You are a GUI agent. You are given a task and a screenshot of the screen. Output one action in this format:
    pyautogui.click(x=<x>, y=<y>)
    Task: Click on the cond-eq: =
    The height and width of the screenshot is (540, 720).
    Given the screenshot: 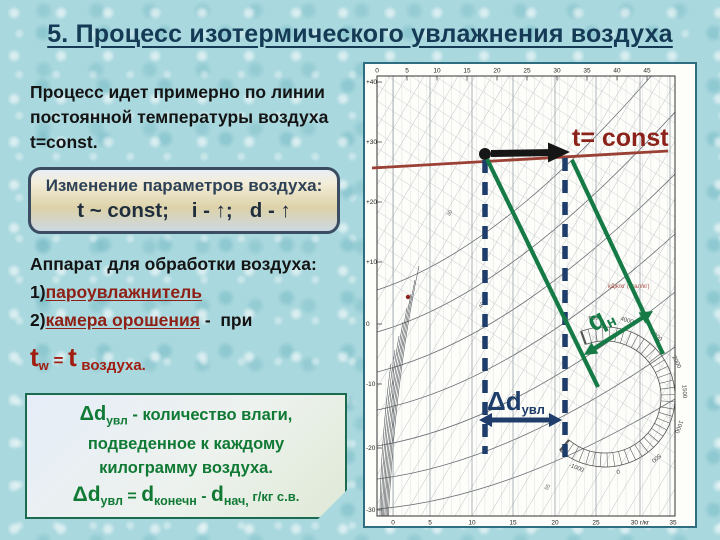 What is the action you would take?
    pyautogui.click(x=58, y=360)
    